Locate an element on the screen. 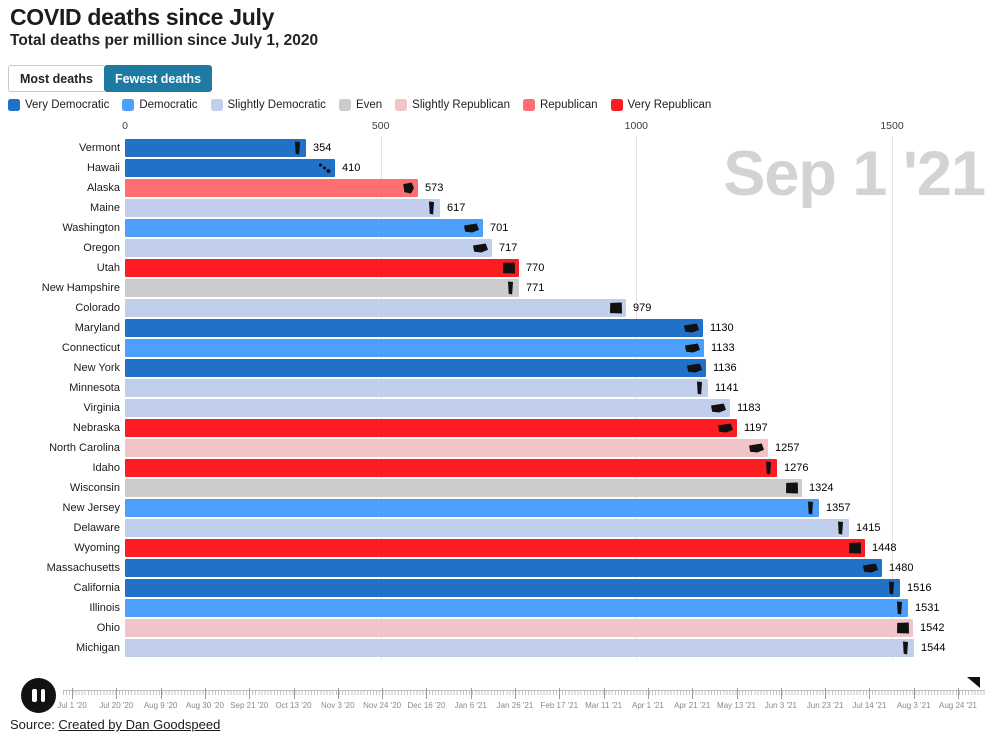 The image size is (1000, 740). bar-value-label: 1141 is located at coordinates (727, 388).